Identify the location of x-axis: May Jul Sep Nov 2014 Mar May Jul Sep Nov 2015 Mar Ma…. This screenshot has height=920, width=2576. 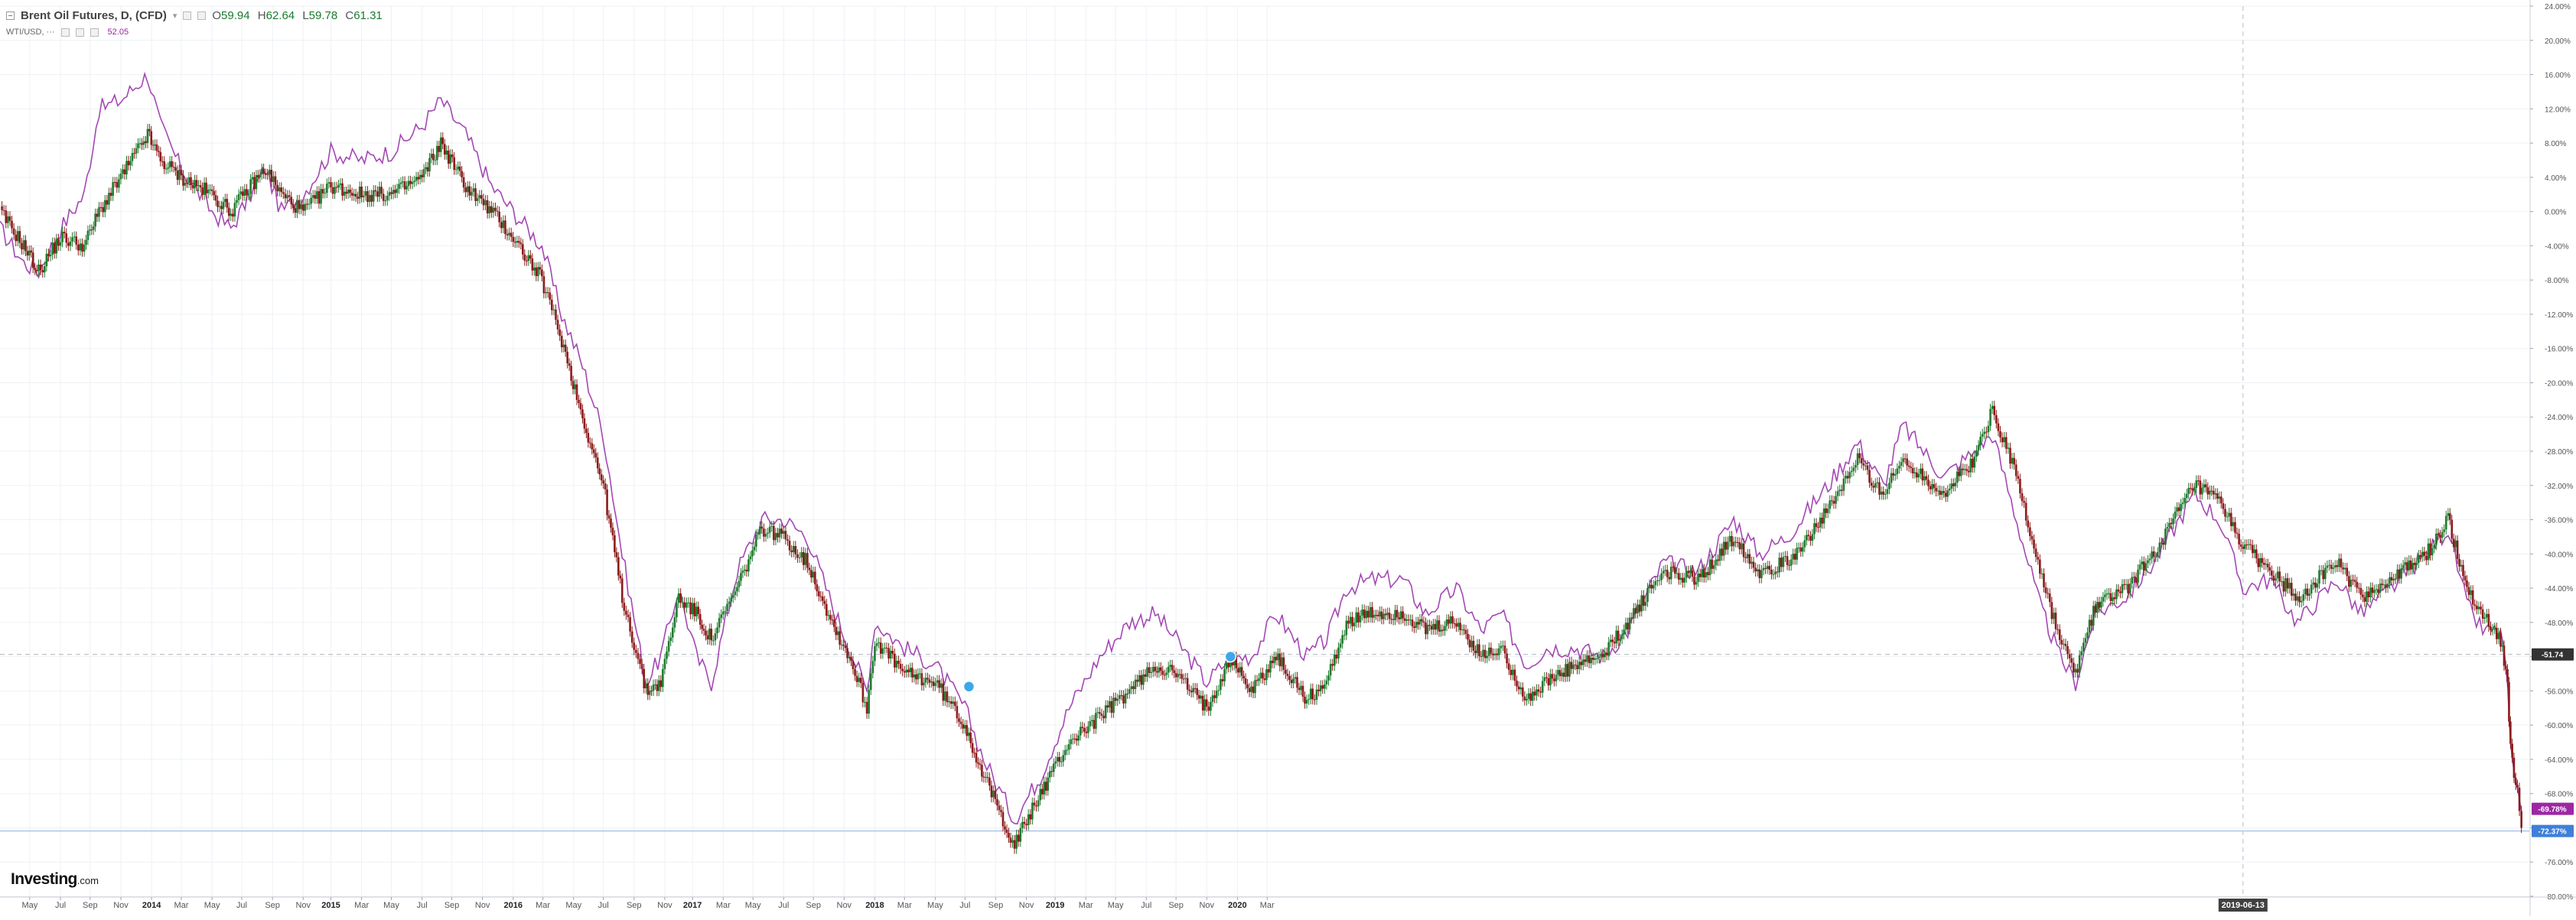
(1288, 903).